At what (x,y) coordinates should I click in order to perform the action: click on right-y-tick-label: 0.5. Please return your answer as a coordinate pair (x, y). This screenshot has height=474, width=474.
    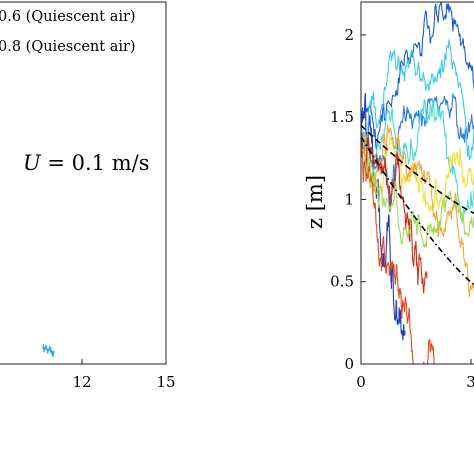
    Looking at the image, I should click on (342, 282).